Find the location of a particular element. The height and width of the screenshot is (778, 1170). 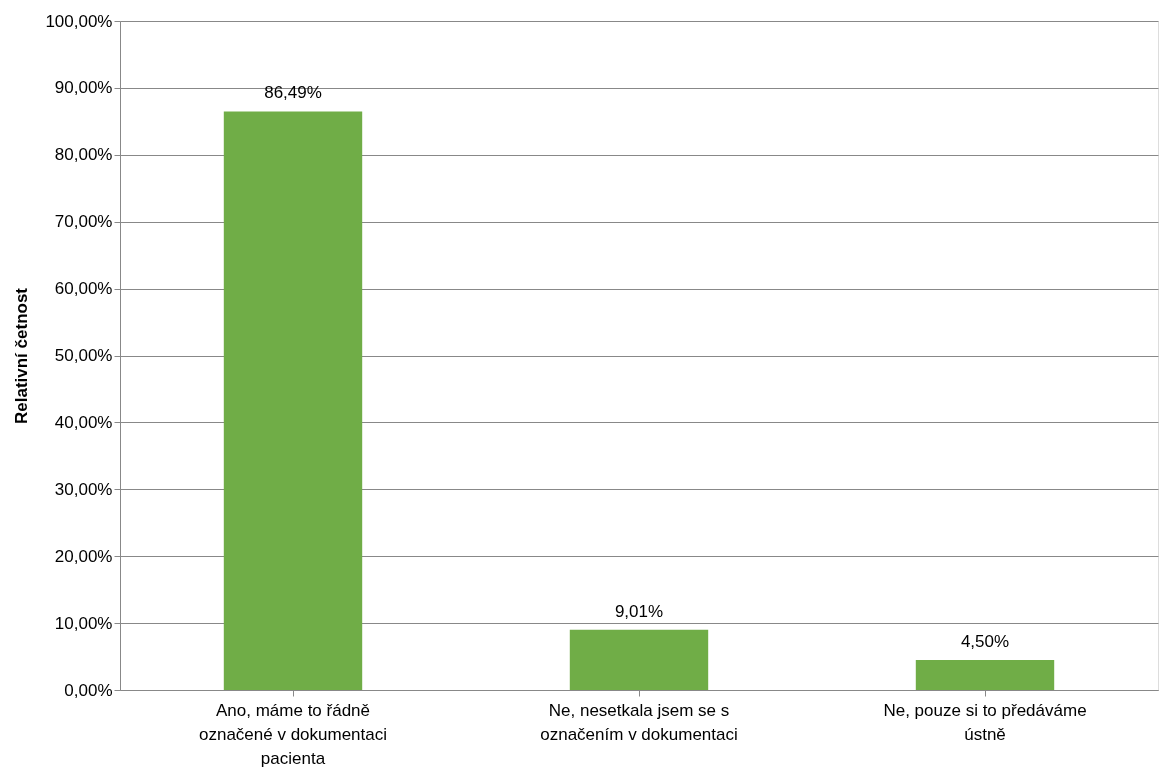

y-tick-label: 60,00% is located at coordinates (83, 289).